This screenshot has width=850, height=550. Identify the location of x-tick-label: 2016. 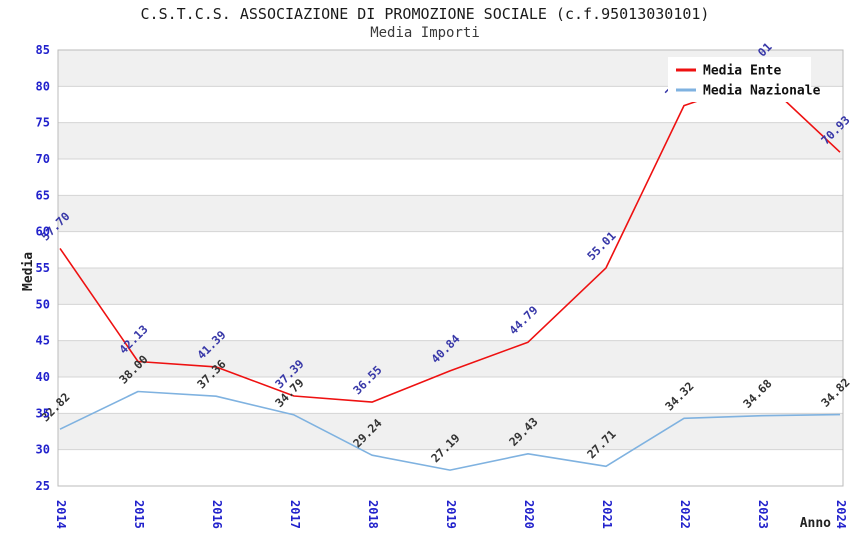
(217, 514).